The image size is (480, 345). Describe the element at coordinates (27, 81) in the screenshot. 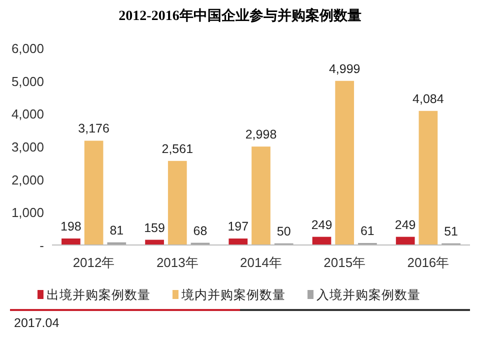

I see `y-tick-label: 5,000` at that location.